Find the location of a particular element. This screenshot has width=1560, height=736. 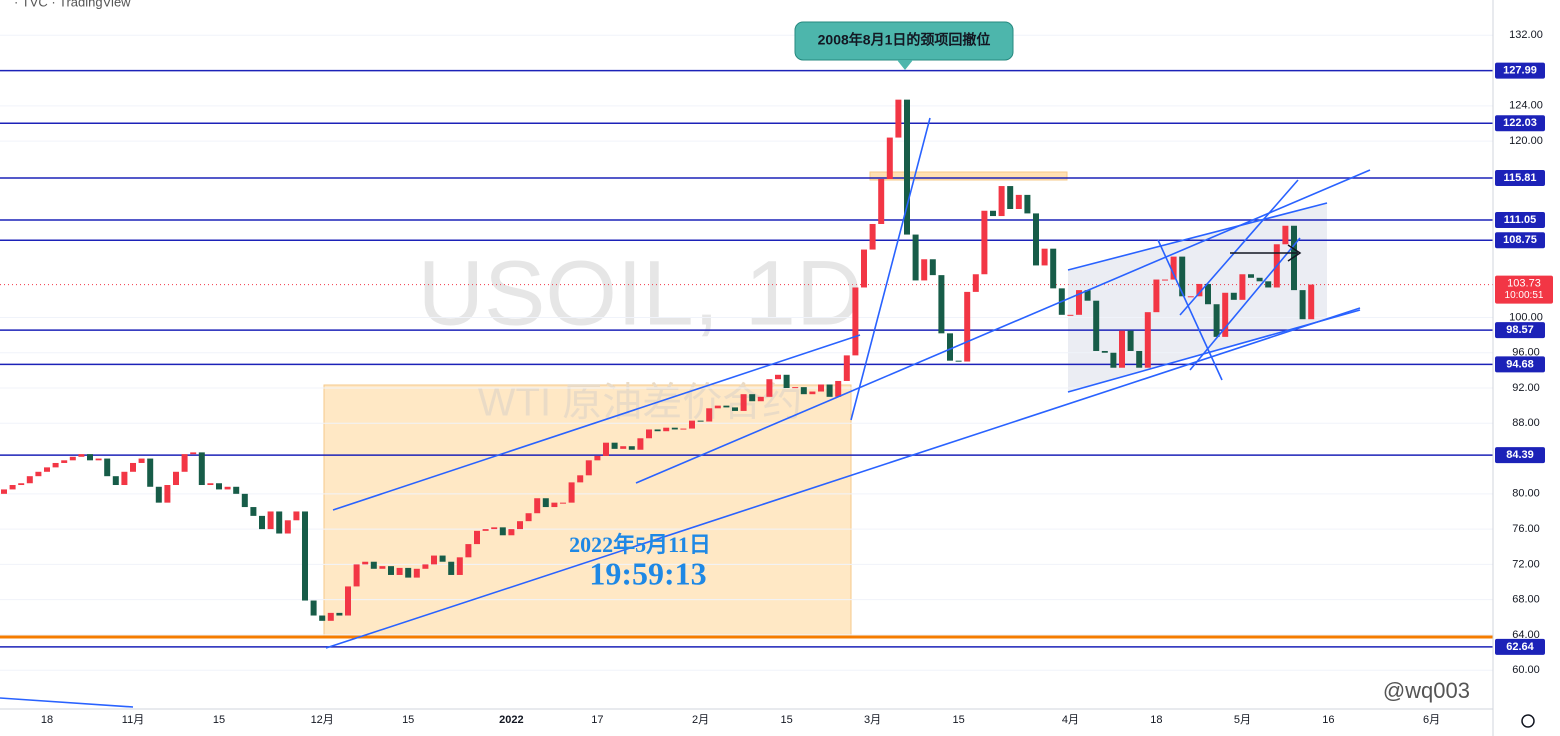

y-tick-label: 100.00 is located at coordinates (1526, 317).